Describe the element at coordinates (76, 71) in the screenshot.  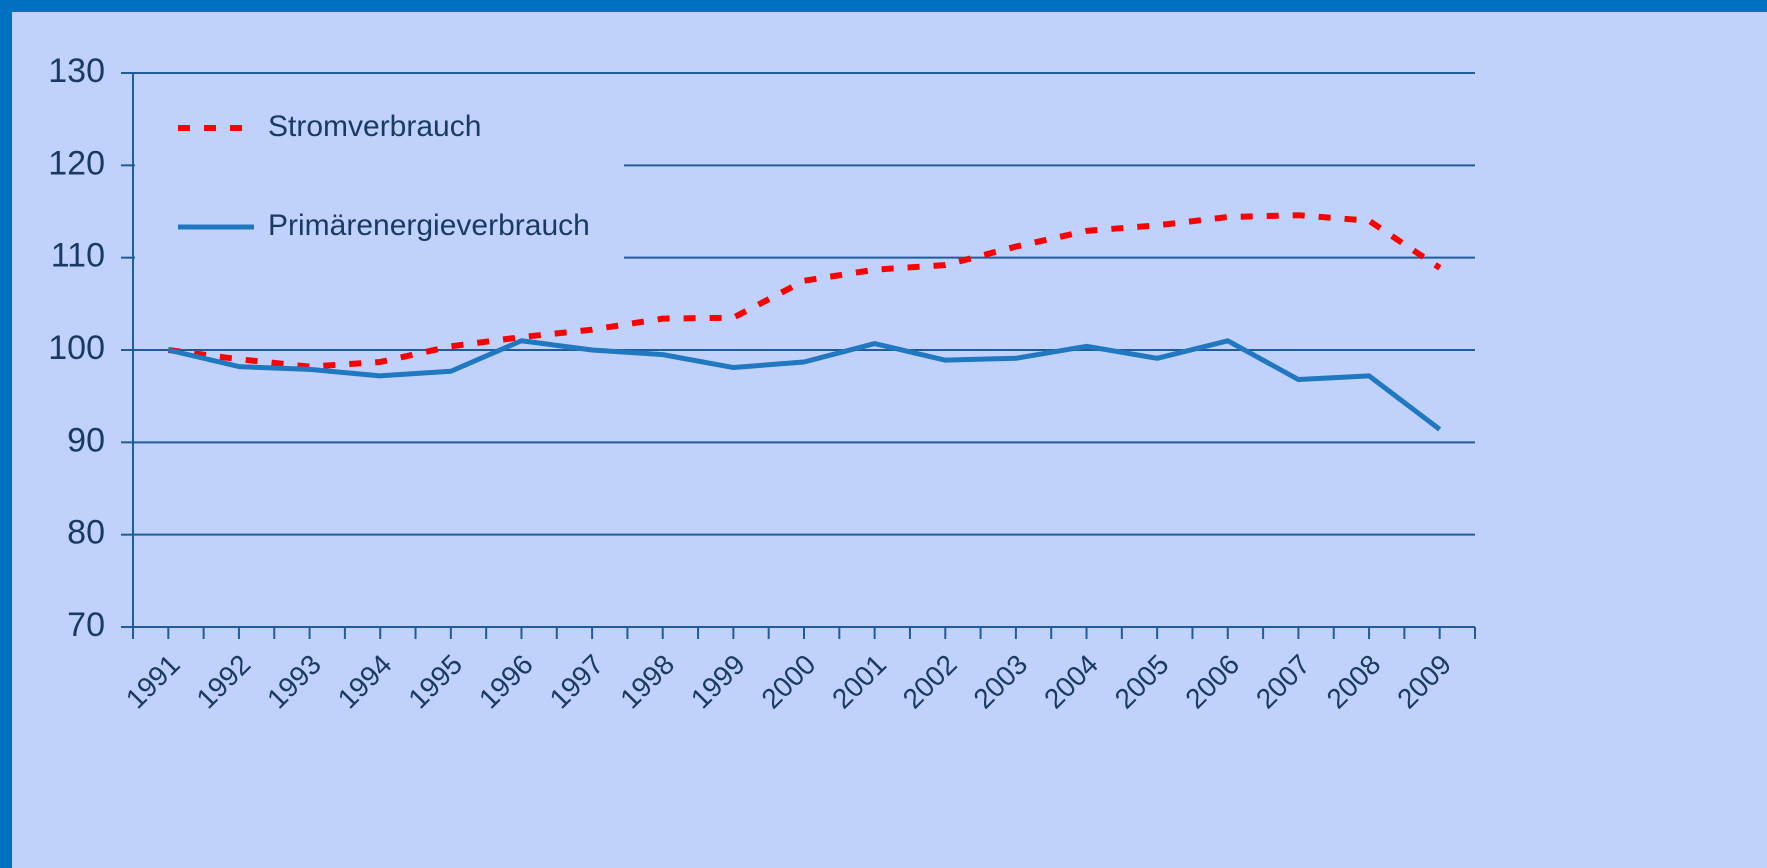
I see `y-tick-label: 130` at that location.